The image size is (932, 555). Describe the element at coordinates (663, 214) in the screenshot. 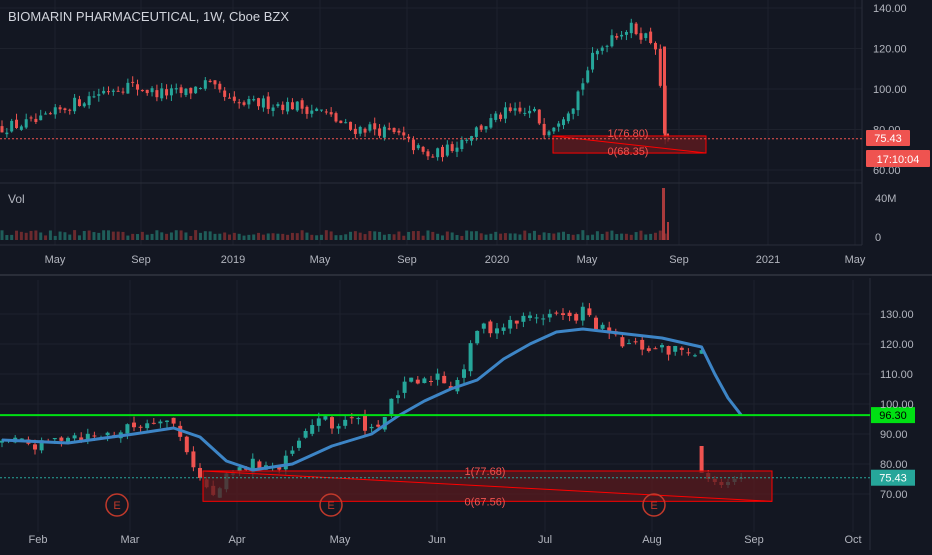

I see `volume-spike-bar` at that location.